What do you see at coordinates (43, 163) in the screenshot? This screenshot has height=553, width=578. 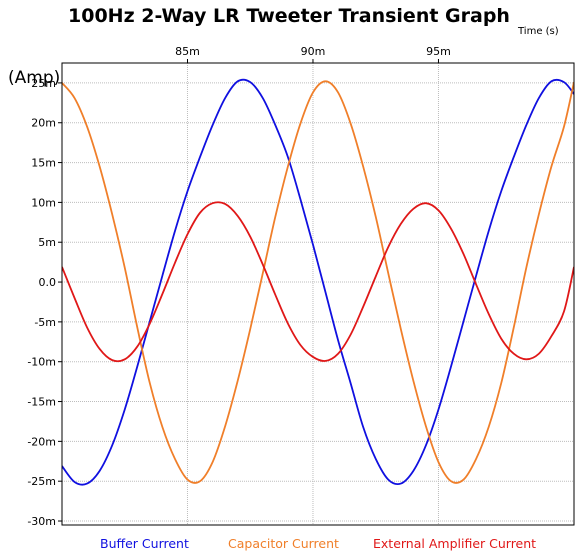 I see `y-tick-label: 15m` at bounding box center [43, 163].